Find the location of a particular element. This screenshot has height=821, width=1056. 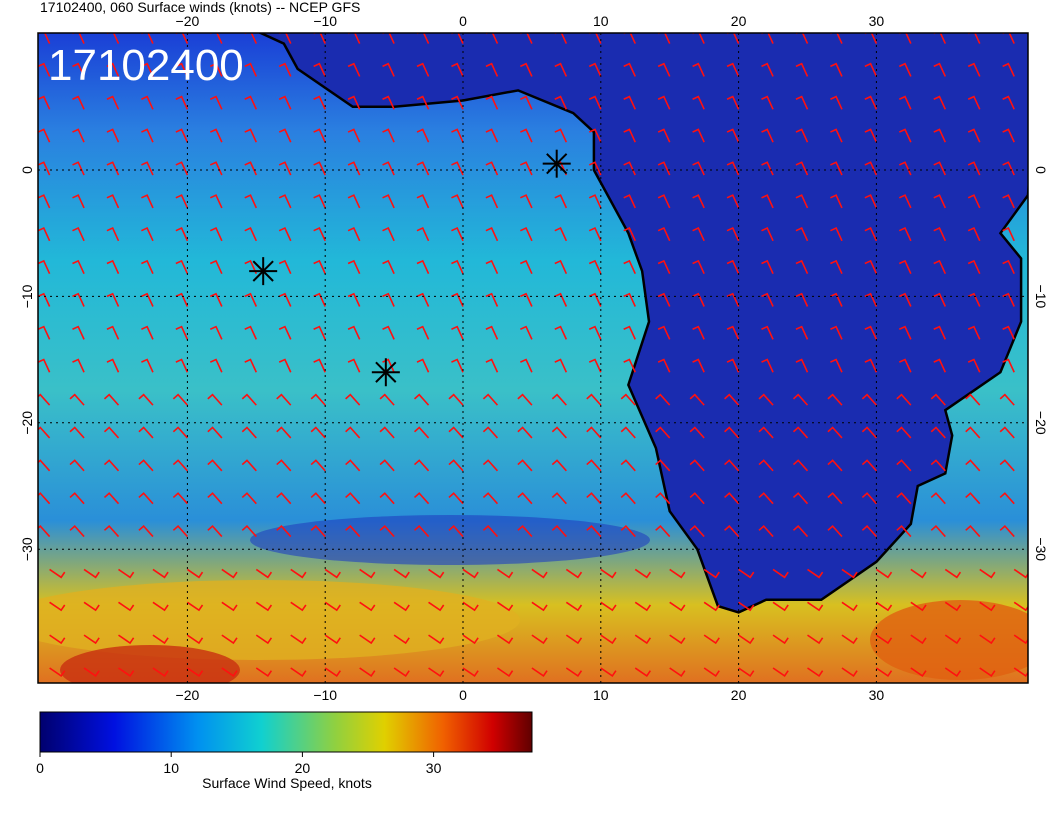

lon-tick-label: 0 is located at coordinates (463, 695).